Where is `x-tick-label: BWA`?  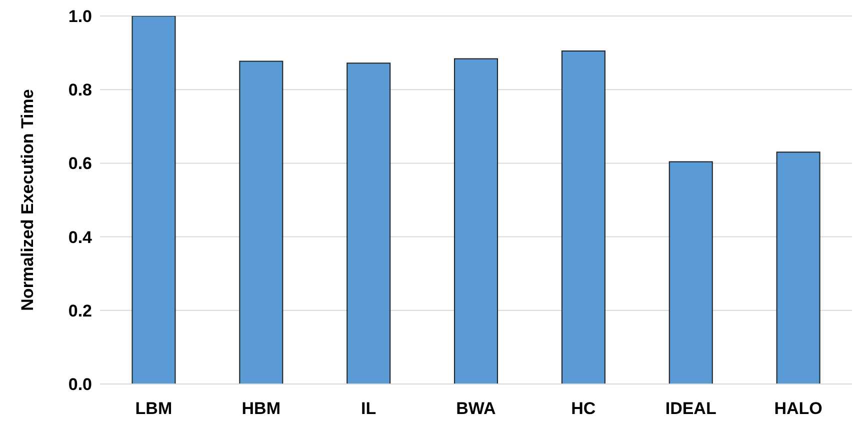
x-tick-label: BWA is located at coordinates (476, 408).